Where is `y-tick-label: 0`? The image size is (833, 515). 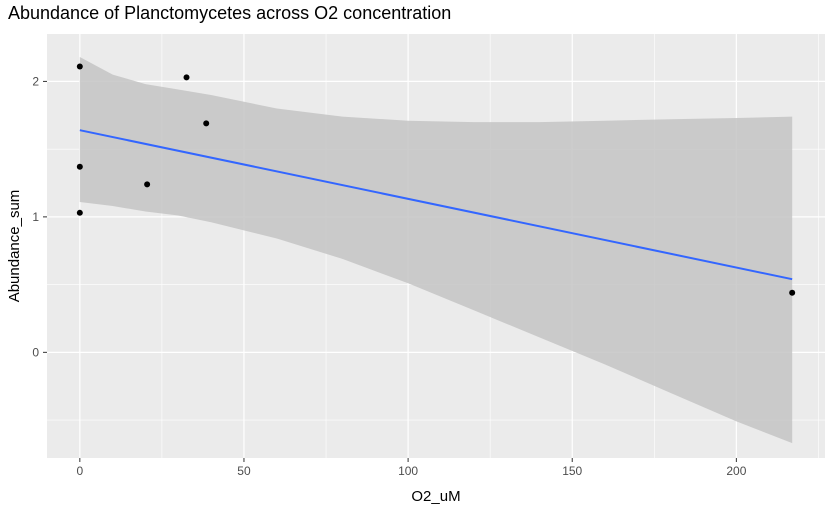
y-tick-label: 0 is located at coordinates (35, 352).